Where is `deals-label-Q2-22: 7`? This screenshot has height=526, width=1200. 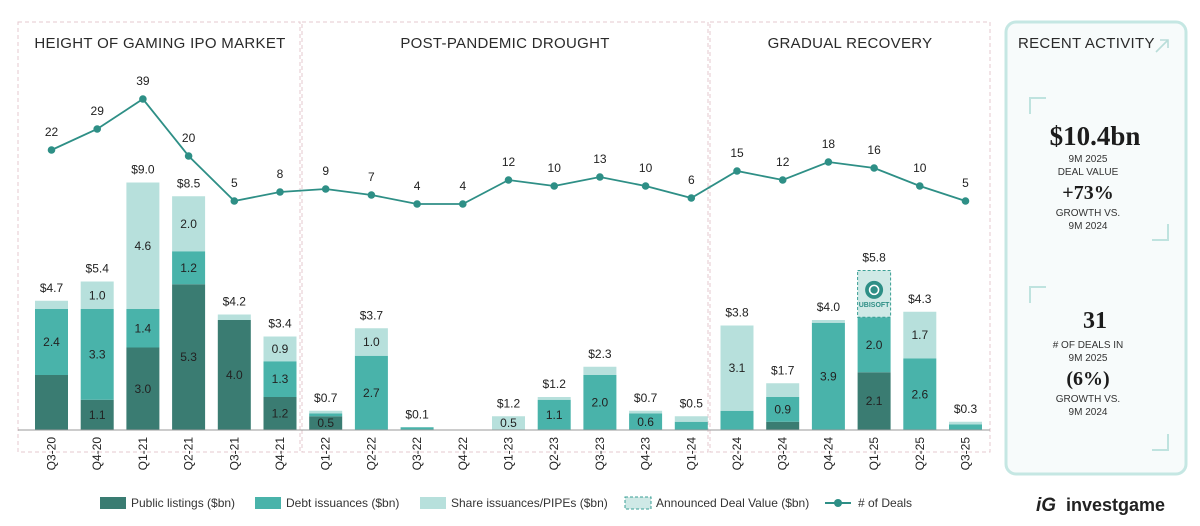 deals-label-Q2-22: 7 is located at coordinates (371, 177).